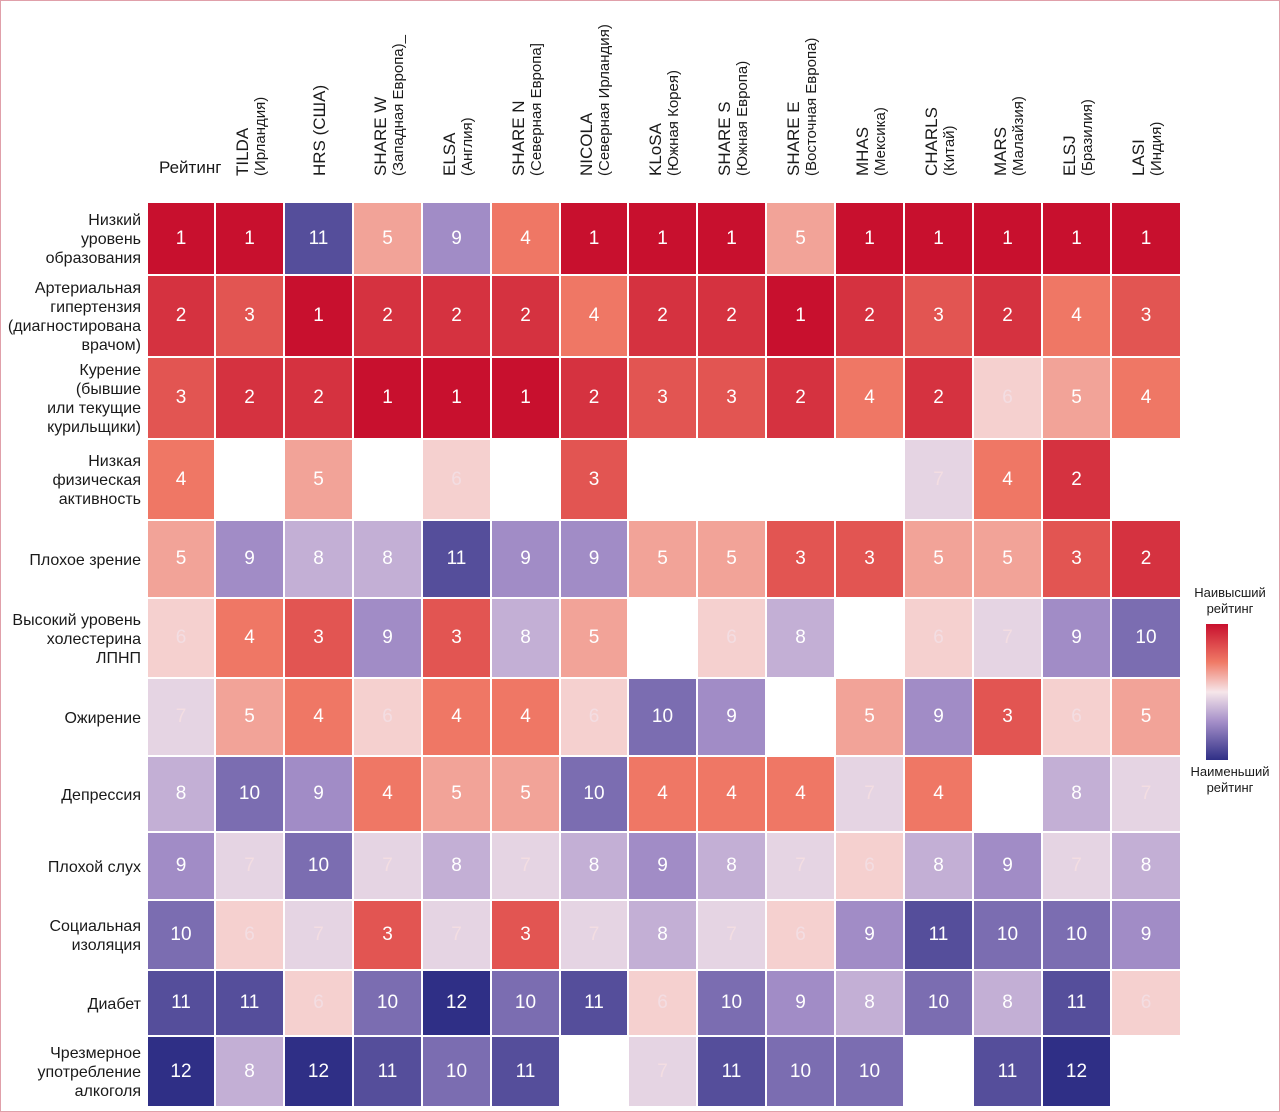  I want to click on column-header: MARS (Малайзия), so click(1008, 90).